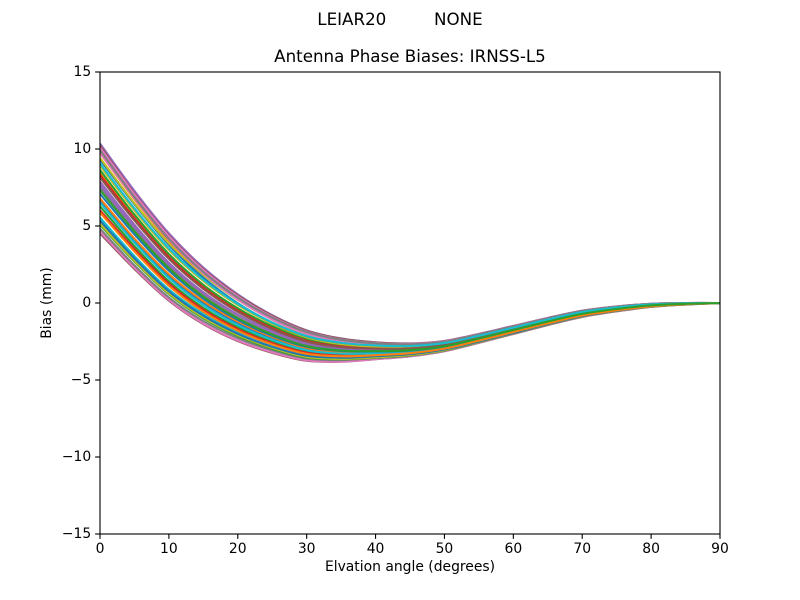 The image size is (800, 600). I want to click on x-tick-label-0: 0, so click(100, 549).